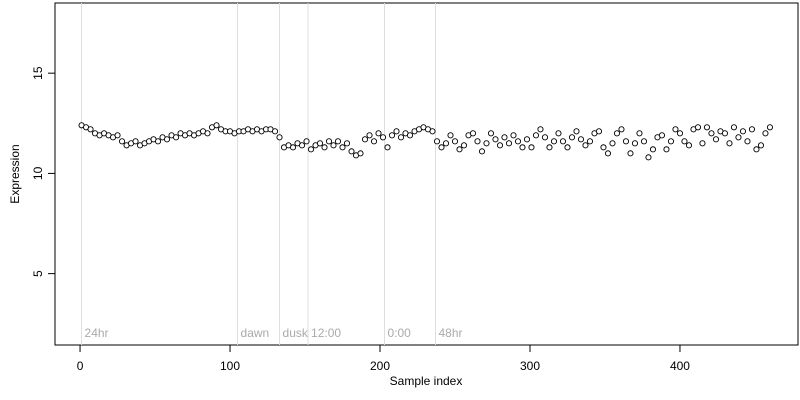 The width and height of the screenshot is (800, 400). I want to click on x-tick-label: 100, so click(230, 366).